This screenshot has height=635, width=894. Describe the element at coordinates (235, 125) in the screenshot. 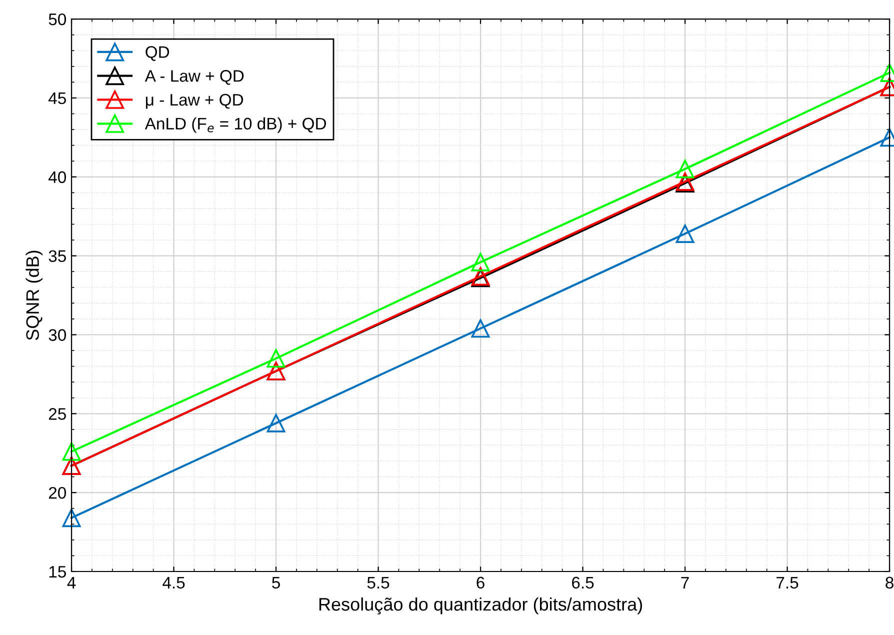

I see `legend-label: AnLD (F$_{e}$ = 10 dB) + QD` at that location.